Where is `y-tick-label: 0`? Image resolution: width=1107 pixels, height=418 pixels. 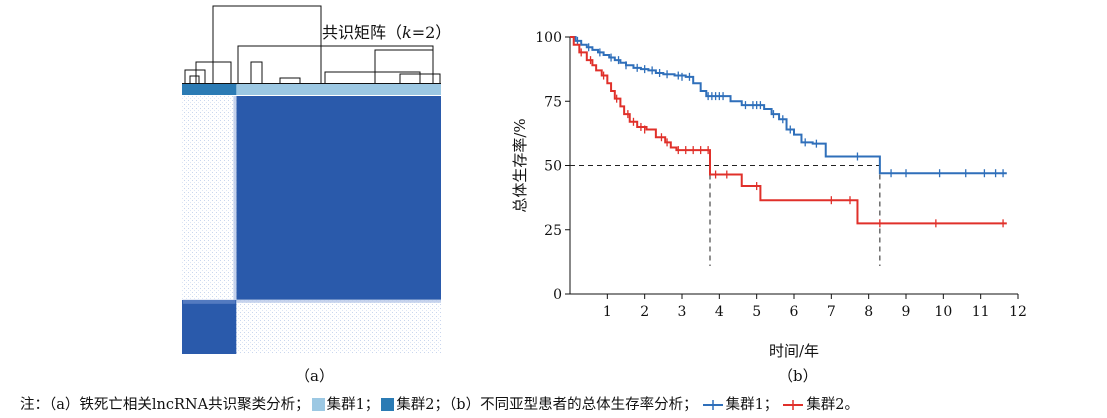 y-tick-label: 0 is located at coordinates (557, 295).